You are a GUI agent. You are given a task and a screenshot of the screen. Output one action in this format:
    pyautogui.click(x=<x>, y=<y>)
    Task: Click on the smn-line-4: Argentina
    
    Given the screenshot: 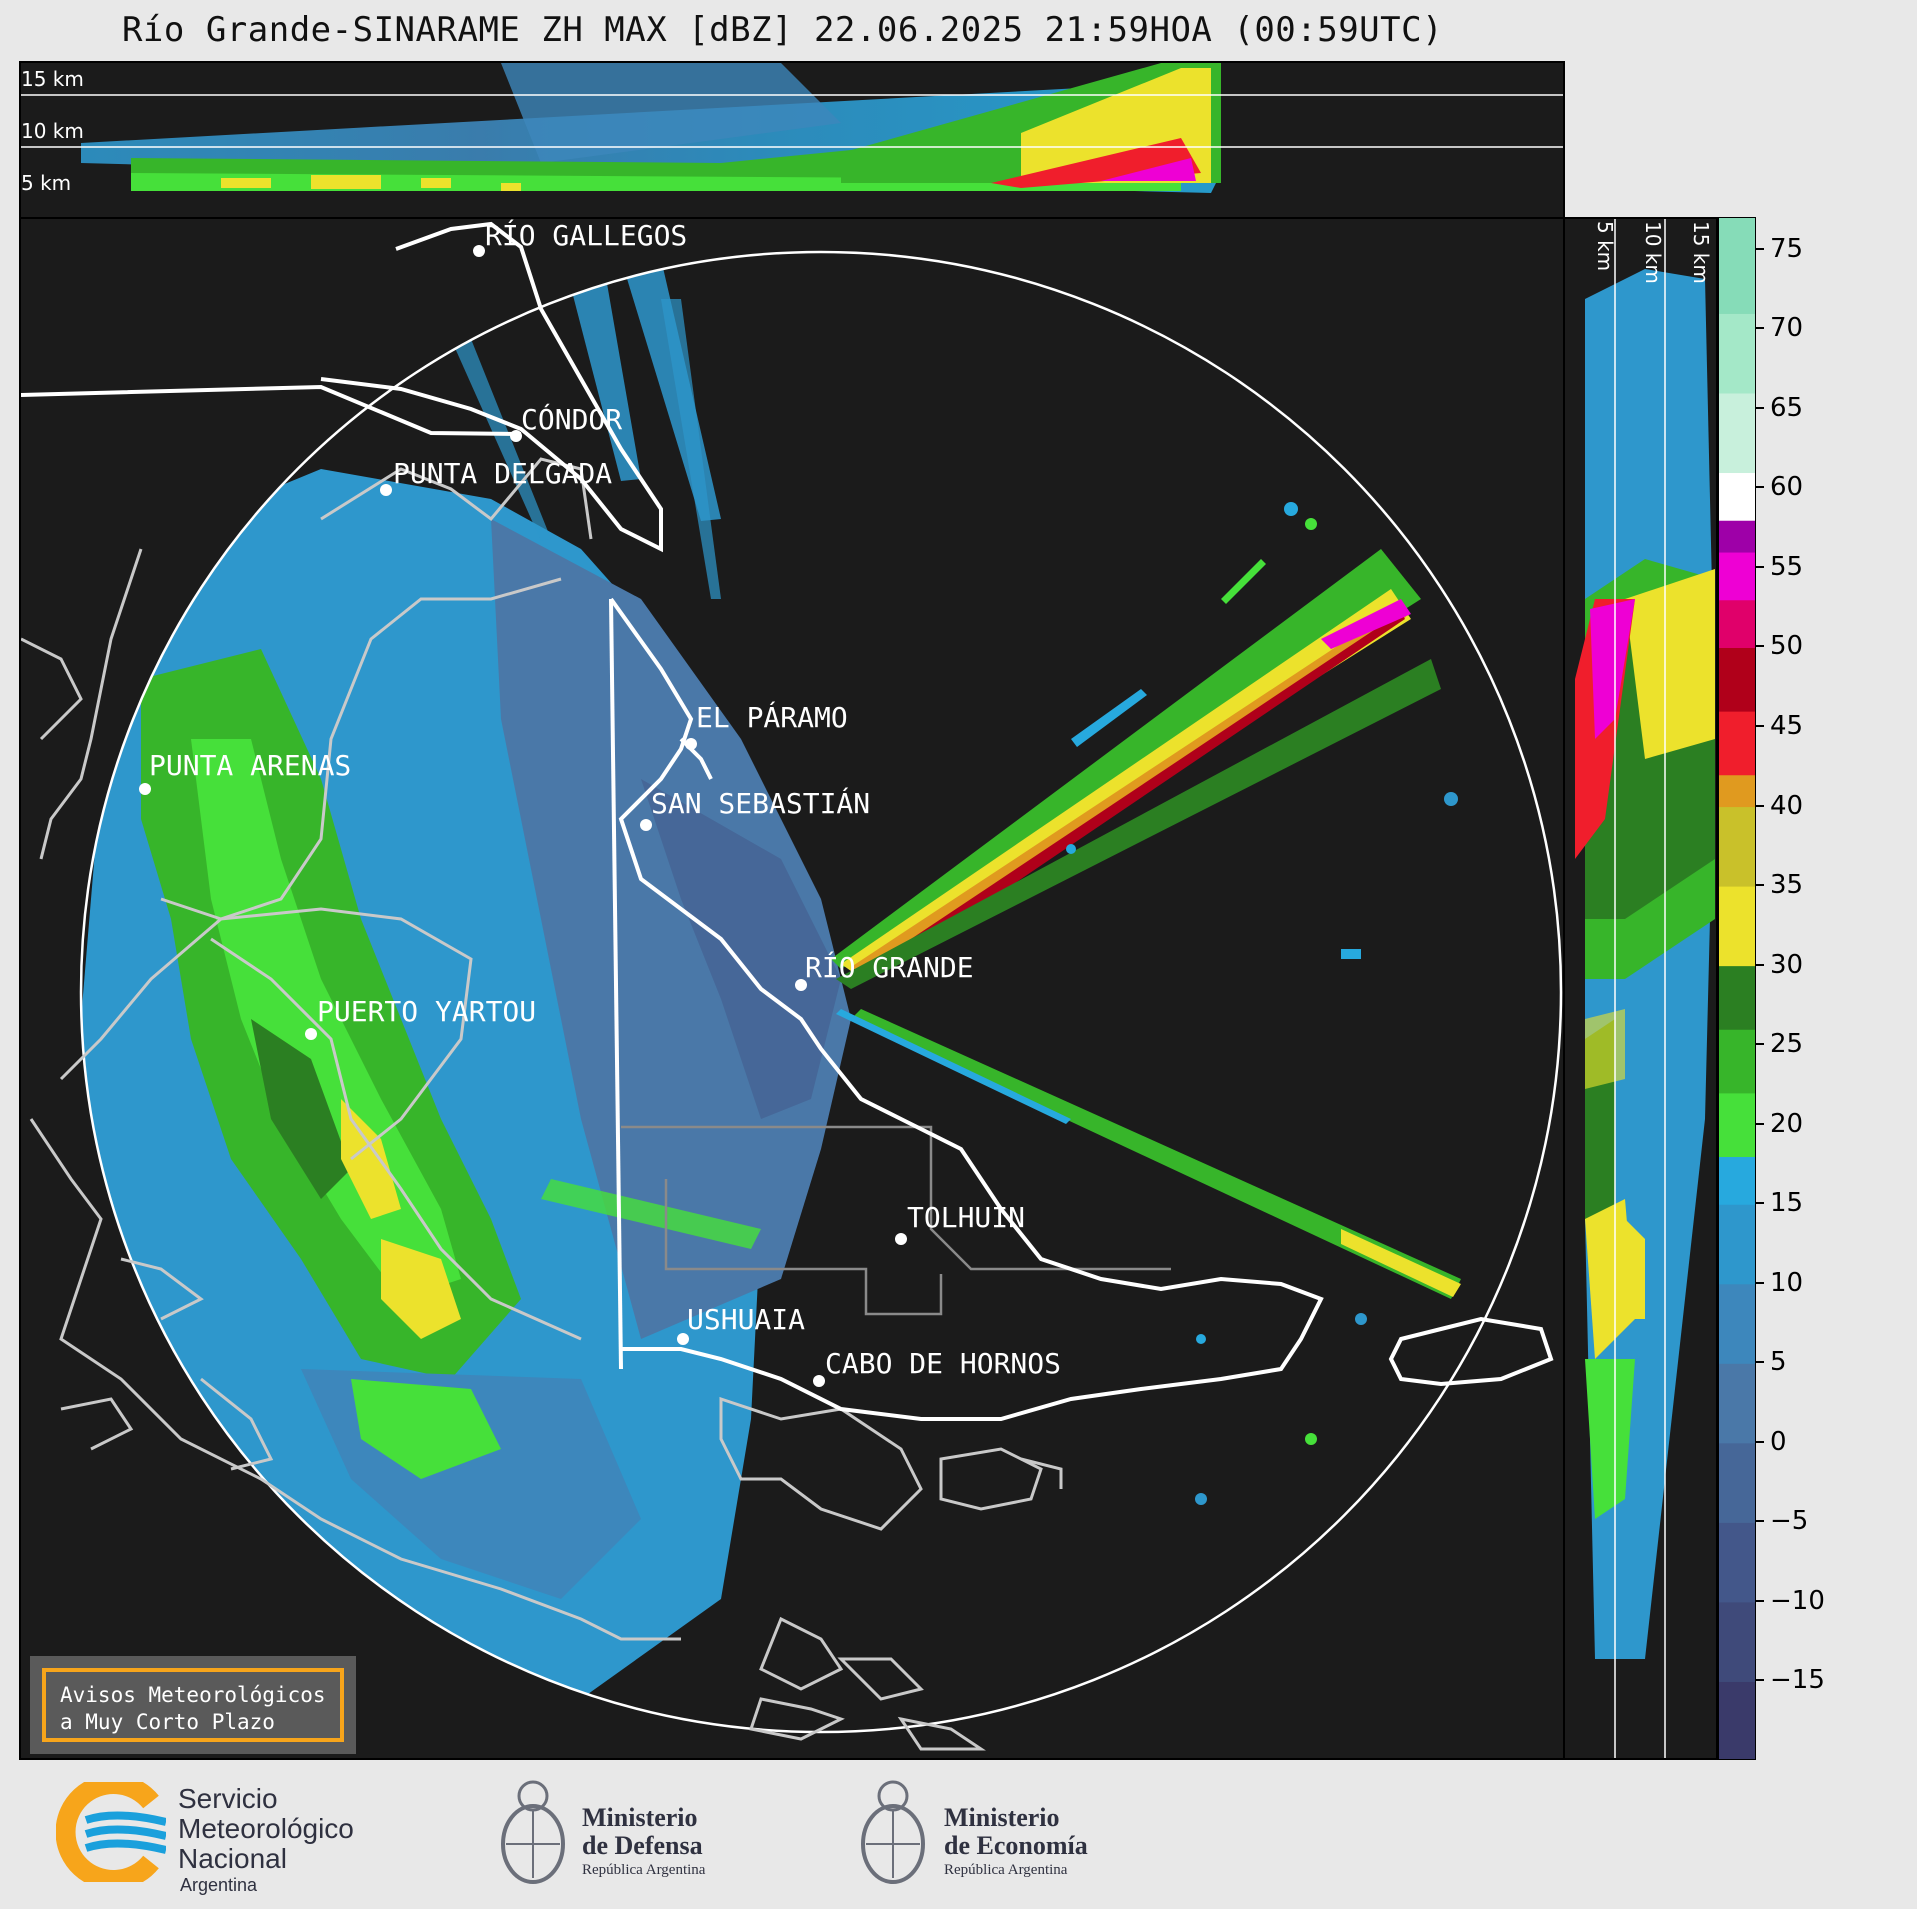 What is the action you would take?
    pyautogui.click(x=219, y=1885)
    